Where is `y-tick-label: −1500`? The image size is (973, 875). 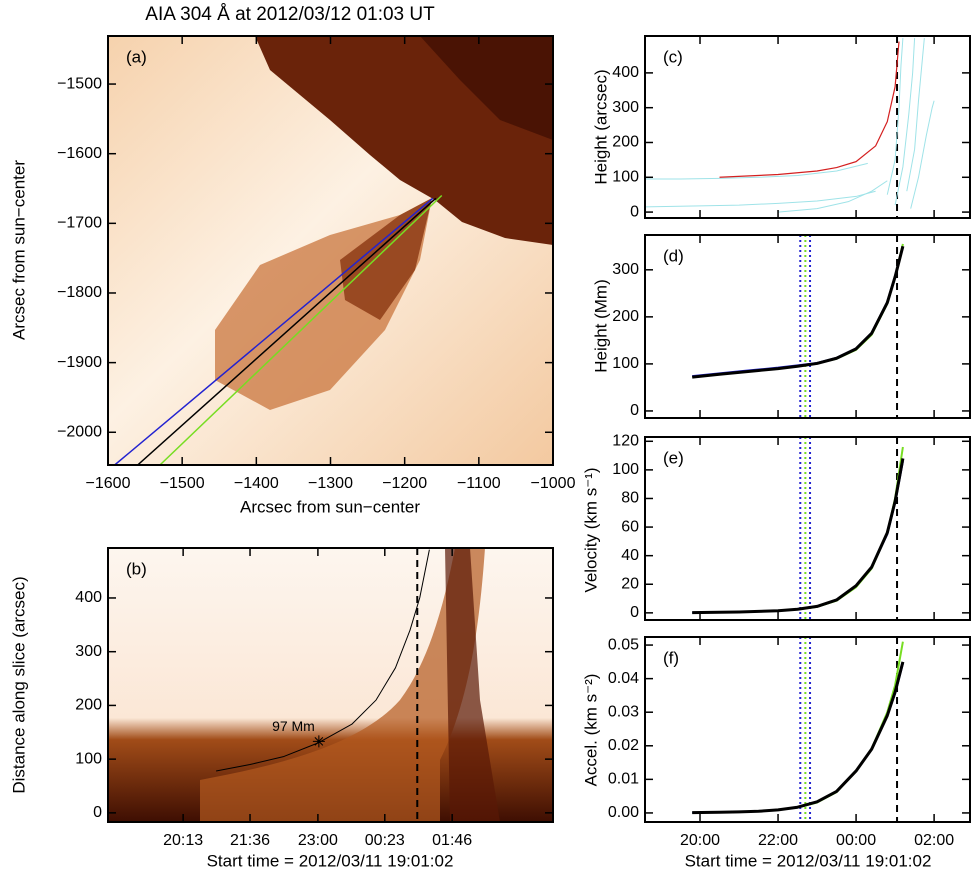 y-tick-label: −1500 is located at coordinates (79, 83).